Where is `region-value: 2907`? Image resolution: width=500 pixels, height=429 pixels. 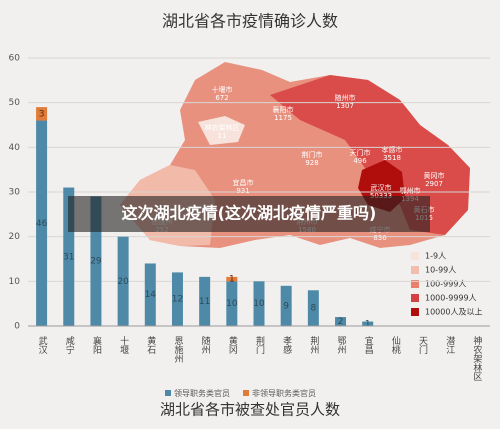 region-value: 2907 is located at coordinates (434, 184).